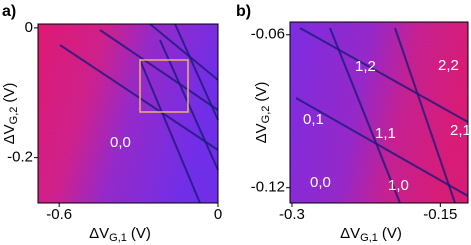  Describe the element at coordinates (365, 66) in the screenshot. I see `annotation: 1,2` at that location.